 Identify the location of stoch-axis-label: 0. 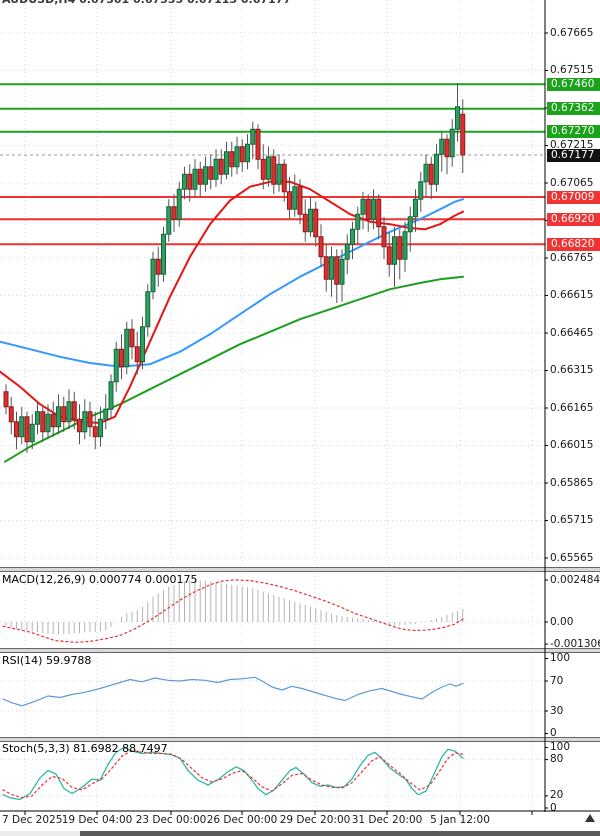
(553, 807).